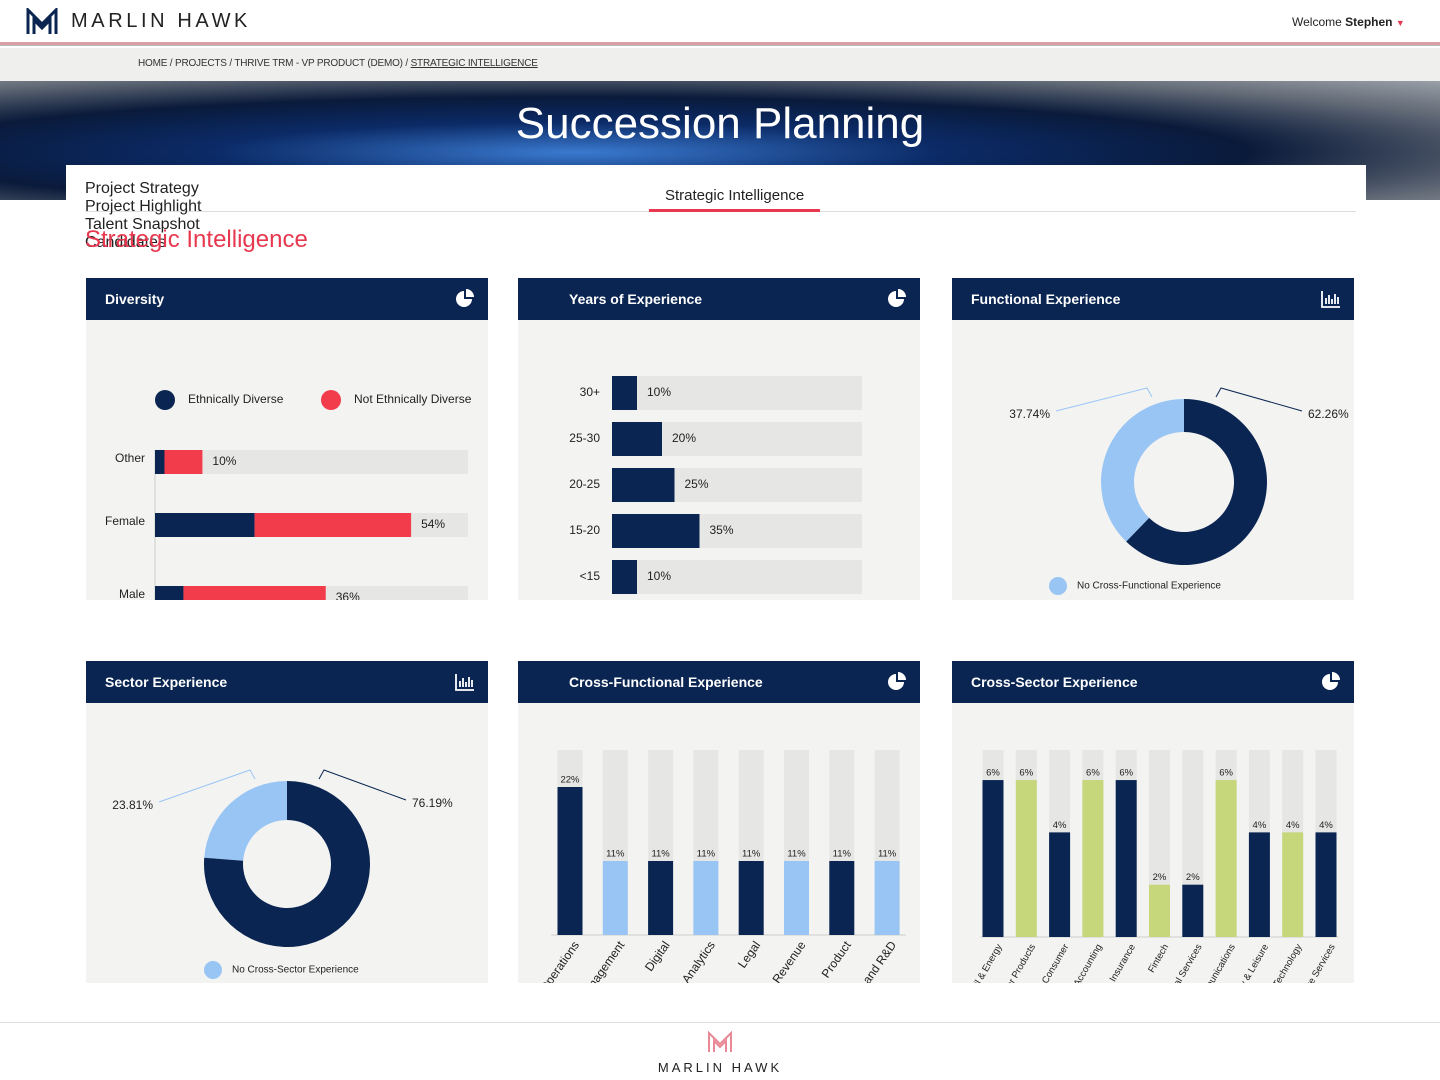  What do you see at coordinates (590, 392) in the screenshot?
I see `category-label: 30+` at bounding box center [590, 392].